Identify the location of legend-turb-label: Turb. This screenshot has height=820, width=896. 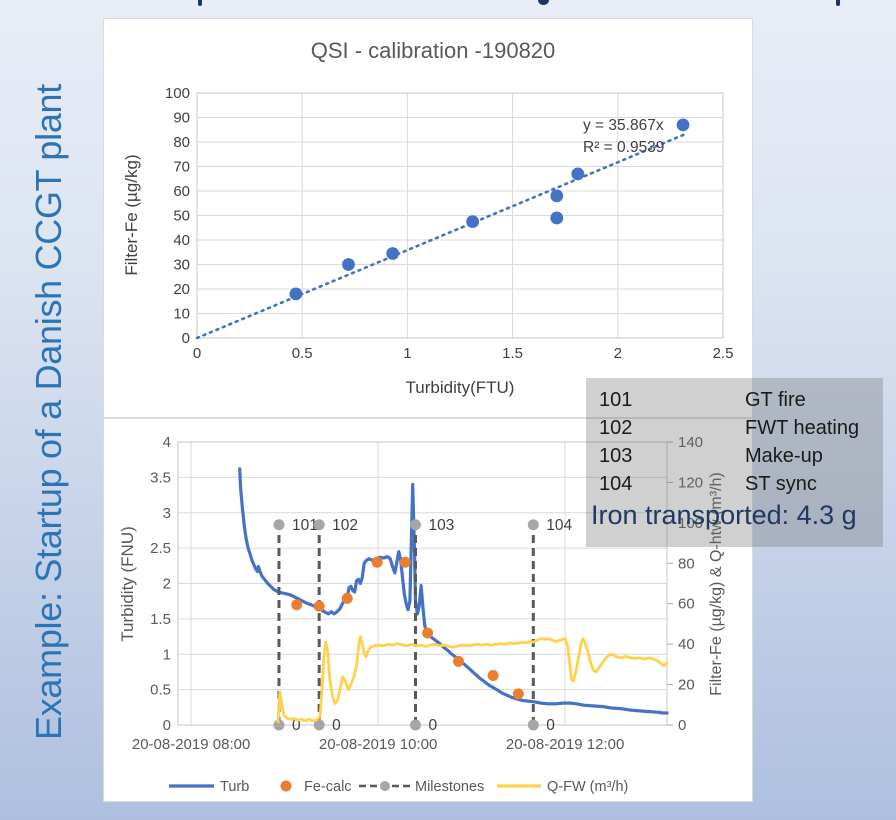
(234, 787).